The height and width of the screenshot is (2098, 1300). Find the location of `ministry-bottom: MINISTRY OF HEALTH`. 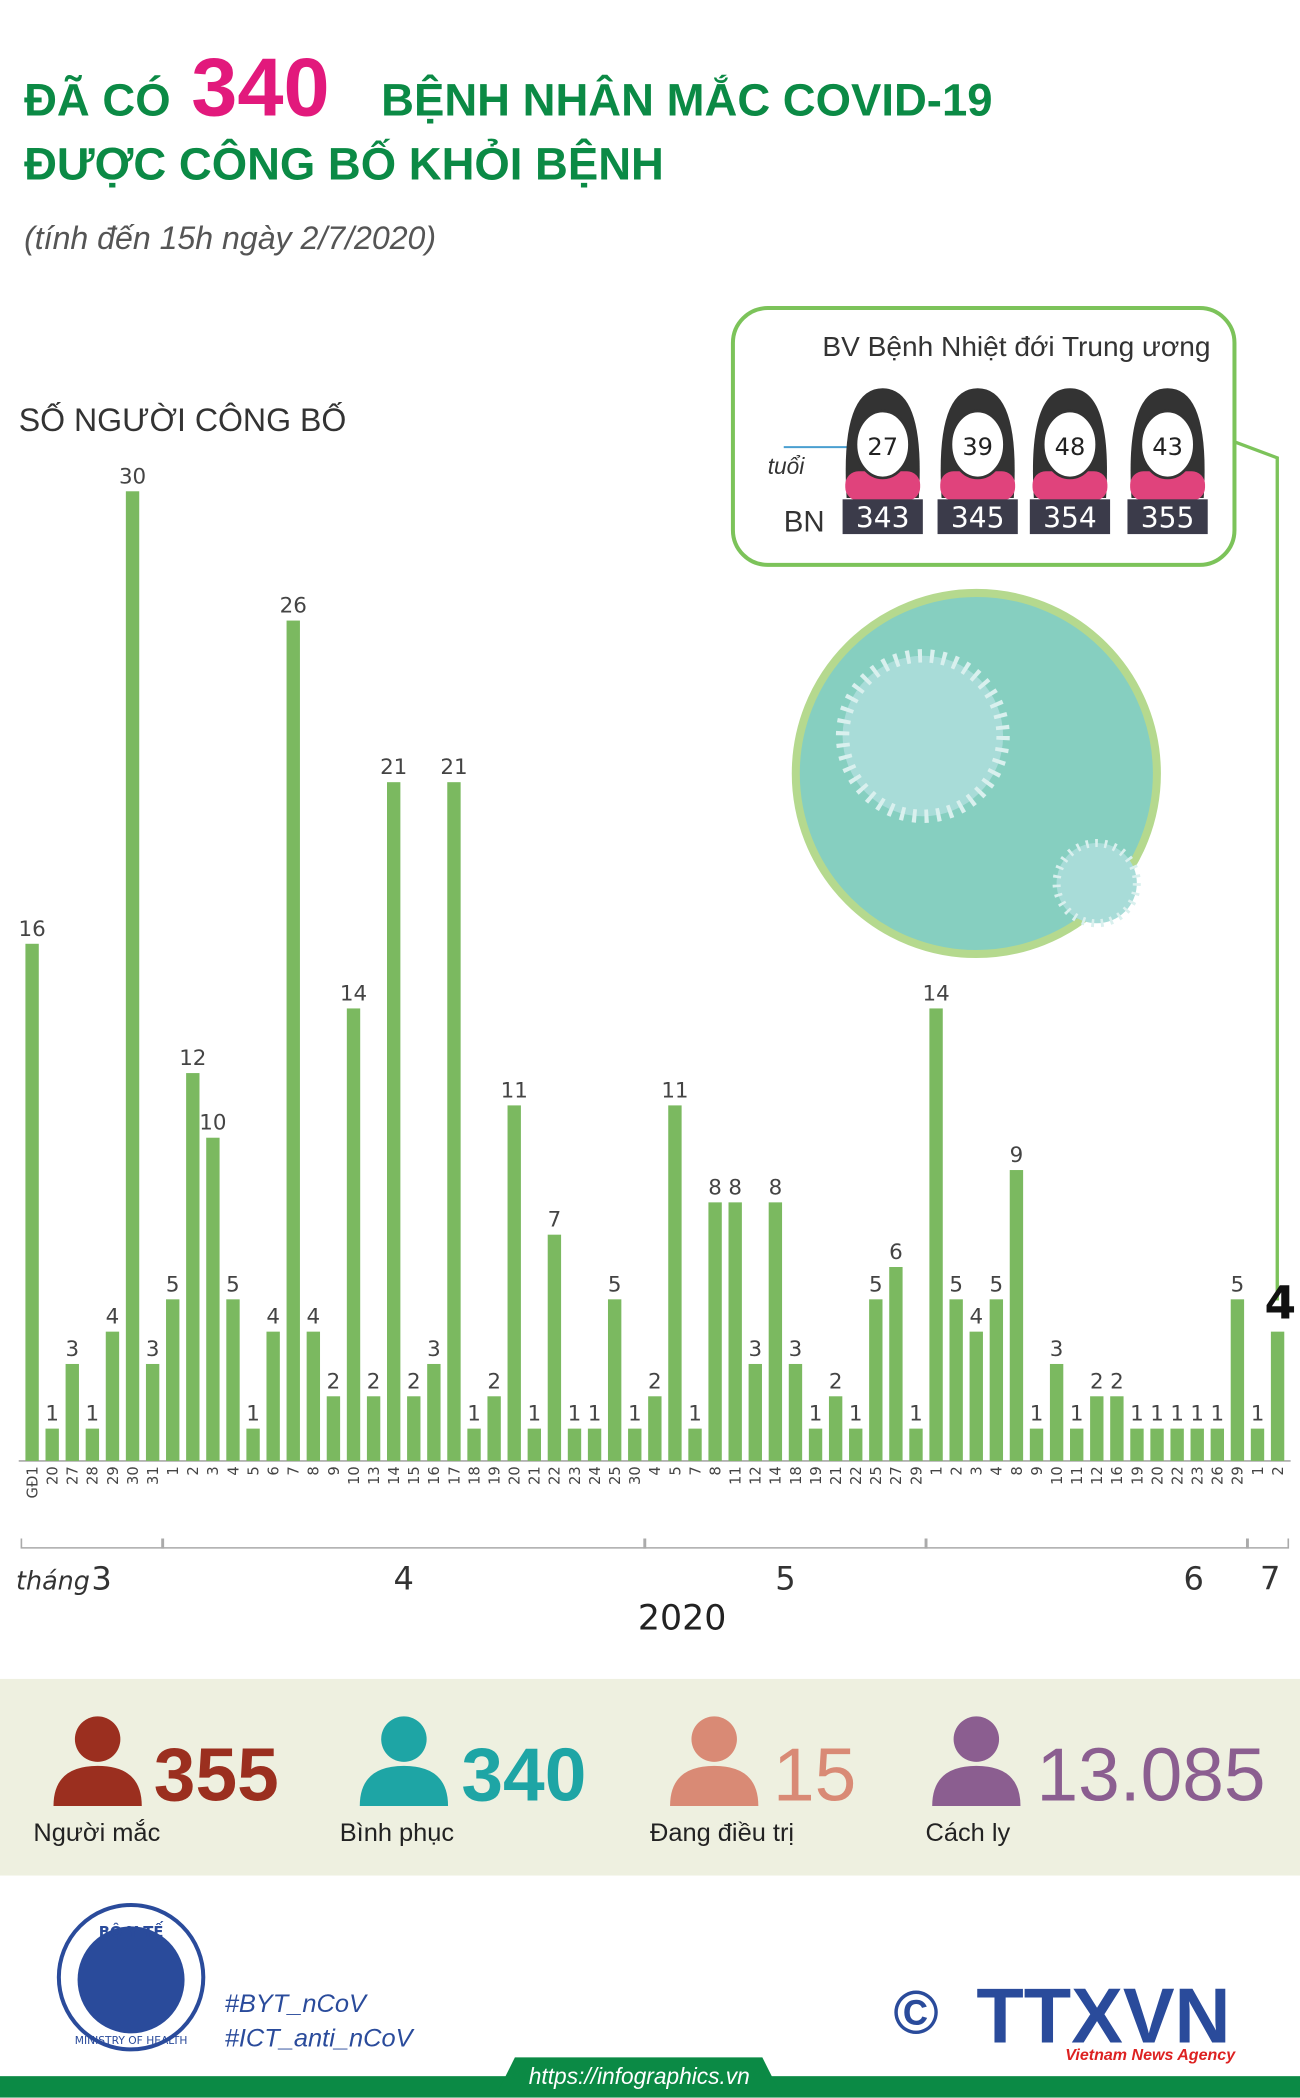

ministry-bottom: MINISTRY OF HEALTH is located at coordinates (131, 2040).